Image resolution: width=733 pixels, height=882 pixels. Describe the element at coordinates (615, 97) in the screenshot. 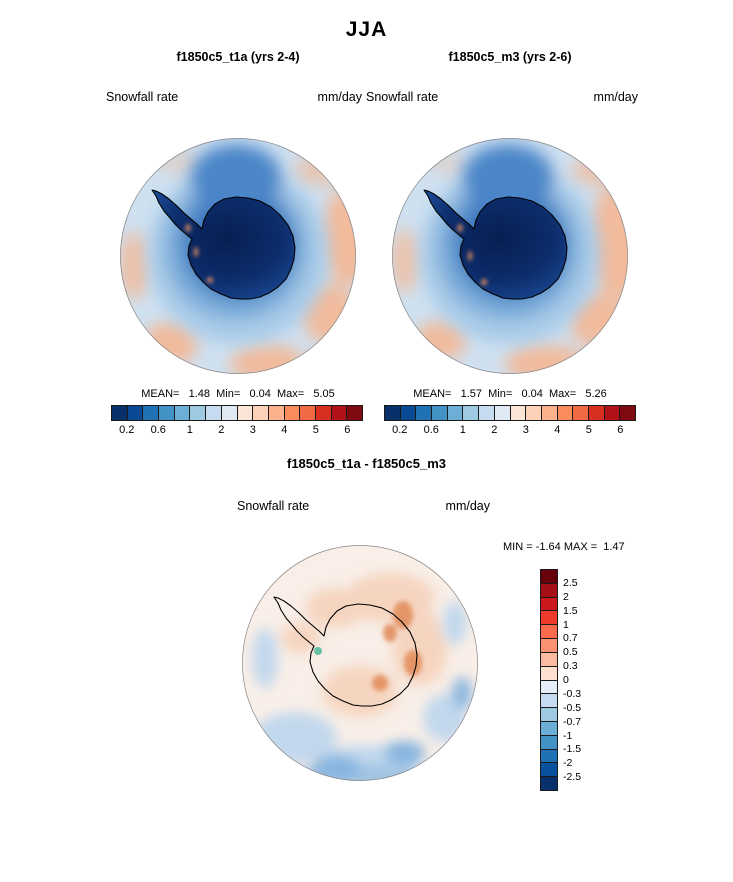

I see `panel2-units-label: mm/day` at that location.